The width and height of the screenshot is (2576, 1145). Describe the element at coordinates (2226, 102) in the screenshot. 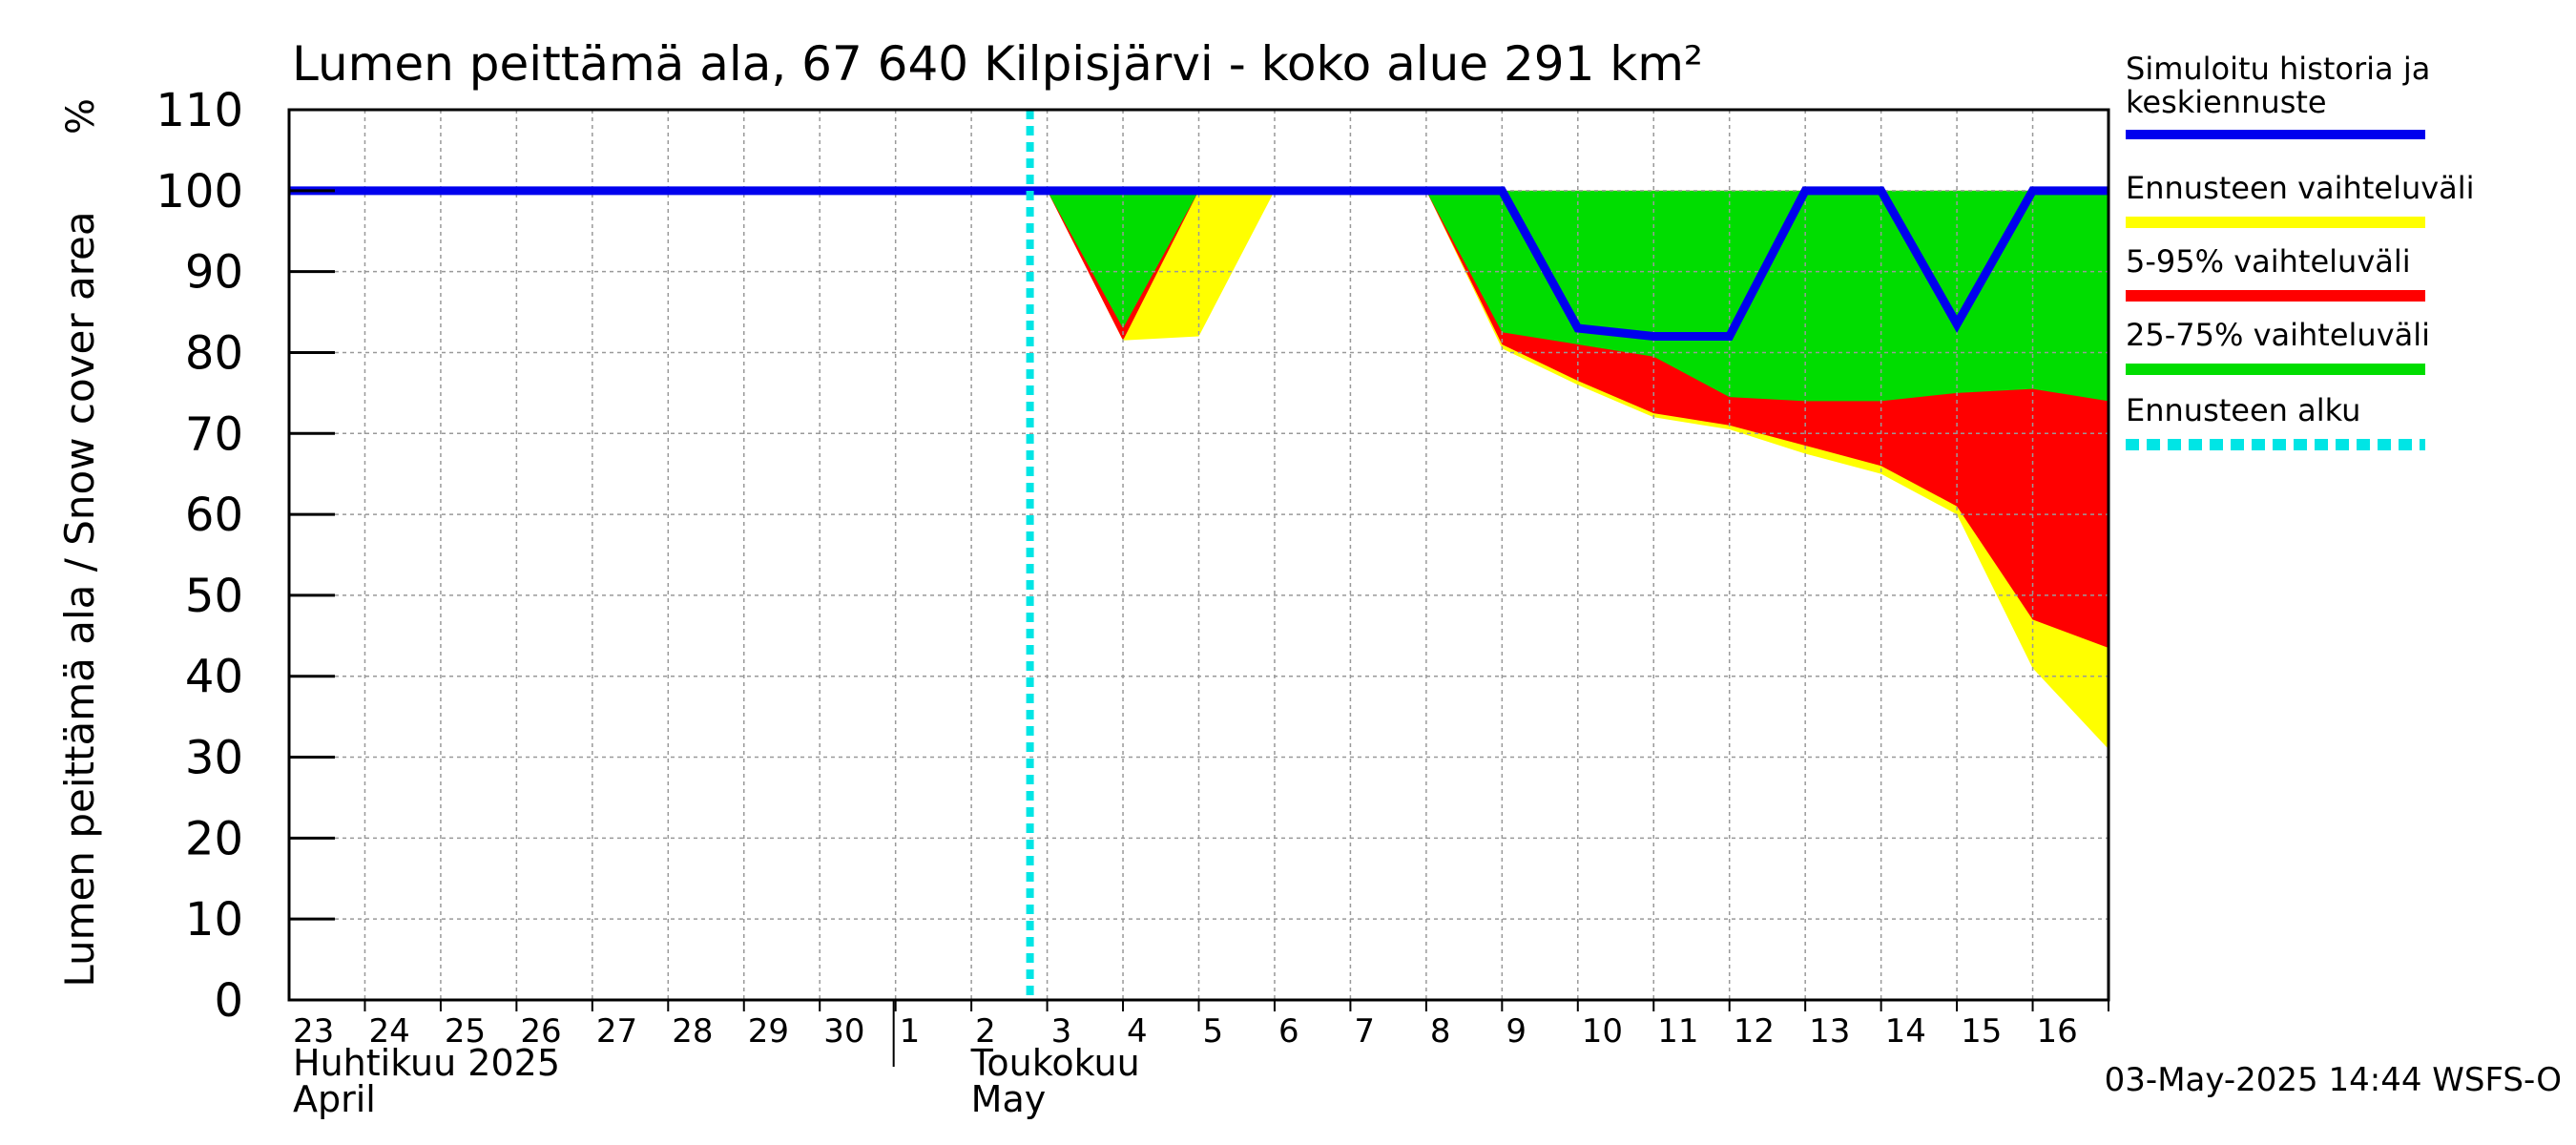

I see `legend-label-0-b: keskiennuste` at that location.